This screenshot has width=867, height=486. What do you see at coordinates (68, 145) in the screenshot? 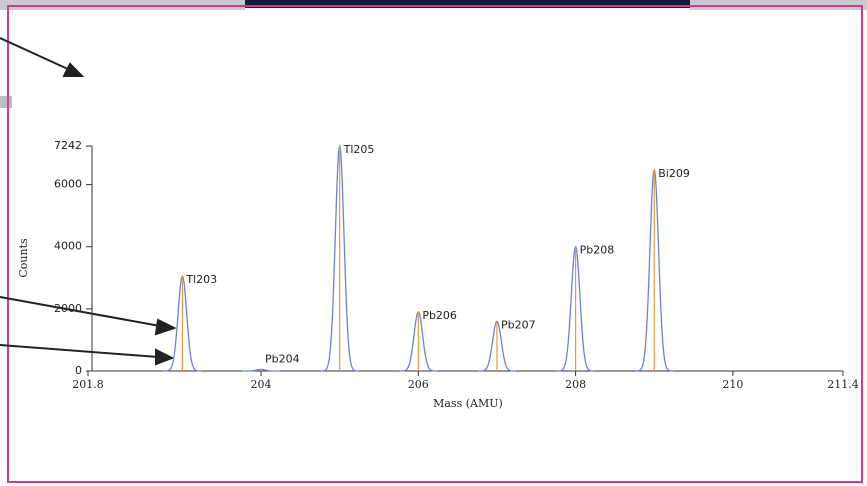
I see `y-tick-label: 7242` at bounding box center [68, 145].